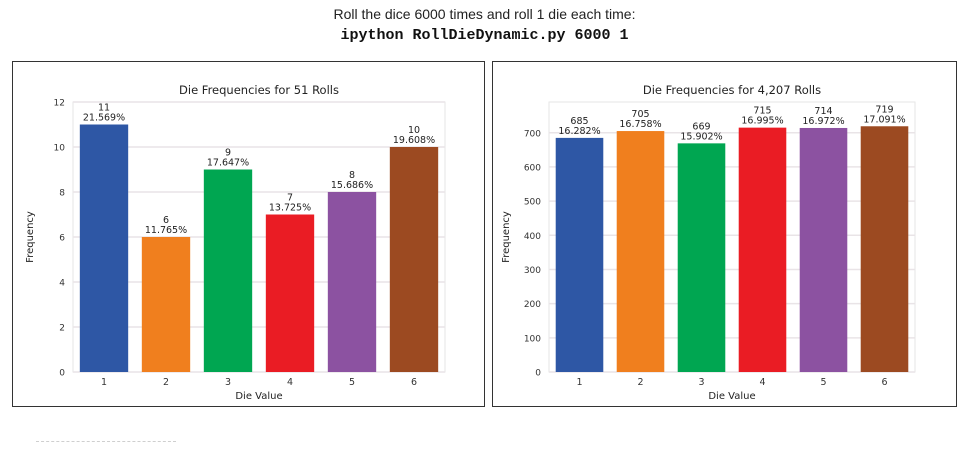  Describe the element at coordinates (62, 284) in the screenshot. I see `y-tick-label: 4` at that location.